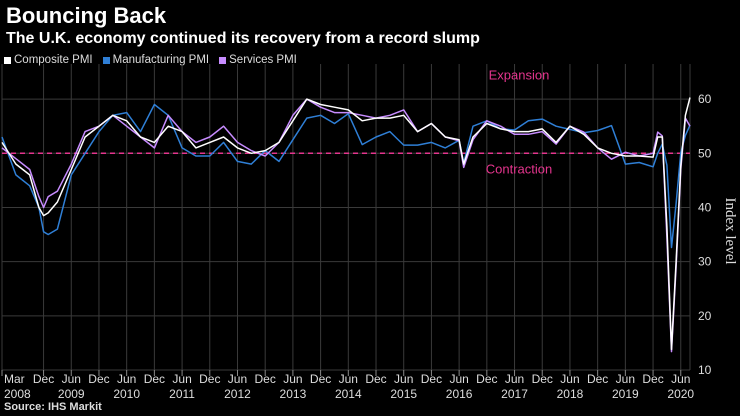 This screenshot has width=740, height=416. I want to click on x-tick-year-2009: 2009, so click(71, 394).